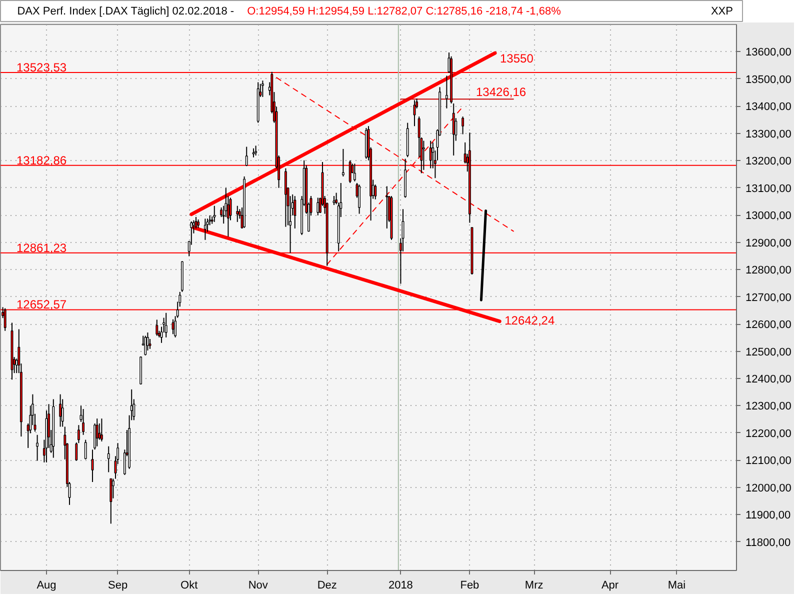  What do you see at coordinates (769, 134) in the screenshot?
I see `y-tick-label: 13300,00` at bounding box center [769, 134].